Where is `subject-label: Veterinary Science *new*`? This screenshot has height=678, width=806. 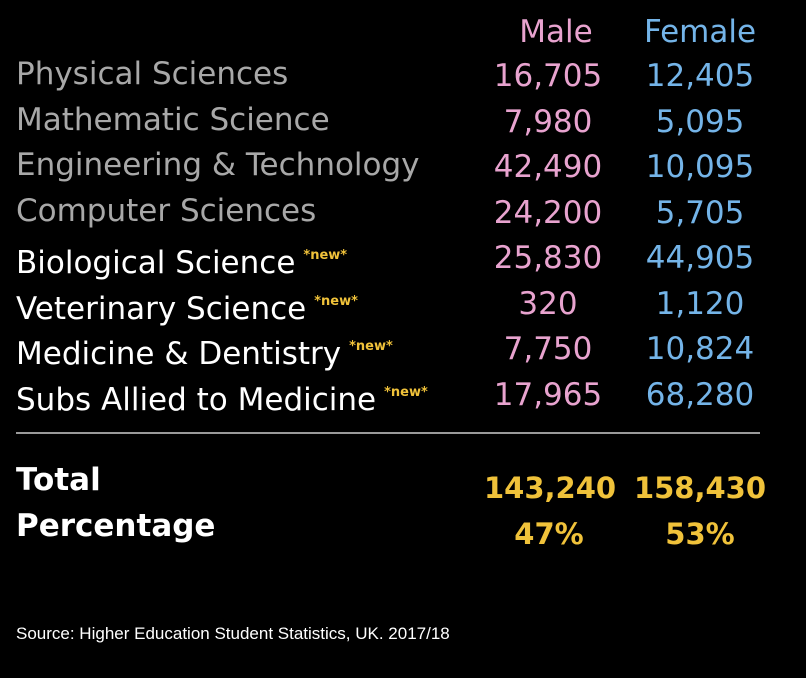 subject-label: Veterinary Science *new* is located at coordinates (187, 305).